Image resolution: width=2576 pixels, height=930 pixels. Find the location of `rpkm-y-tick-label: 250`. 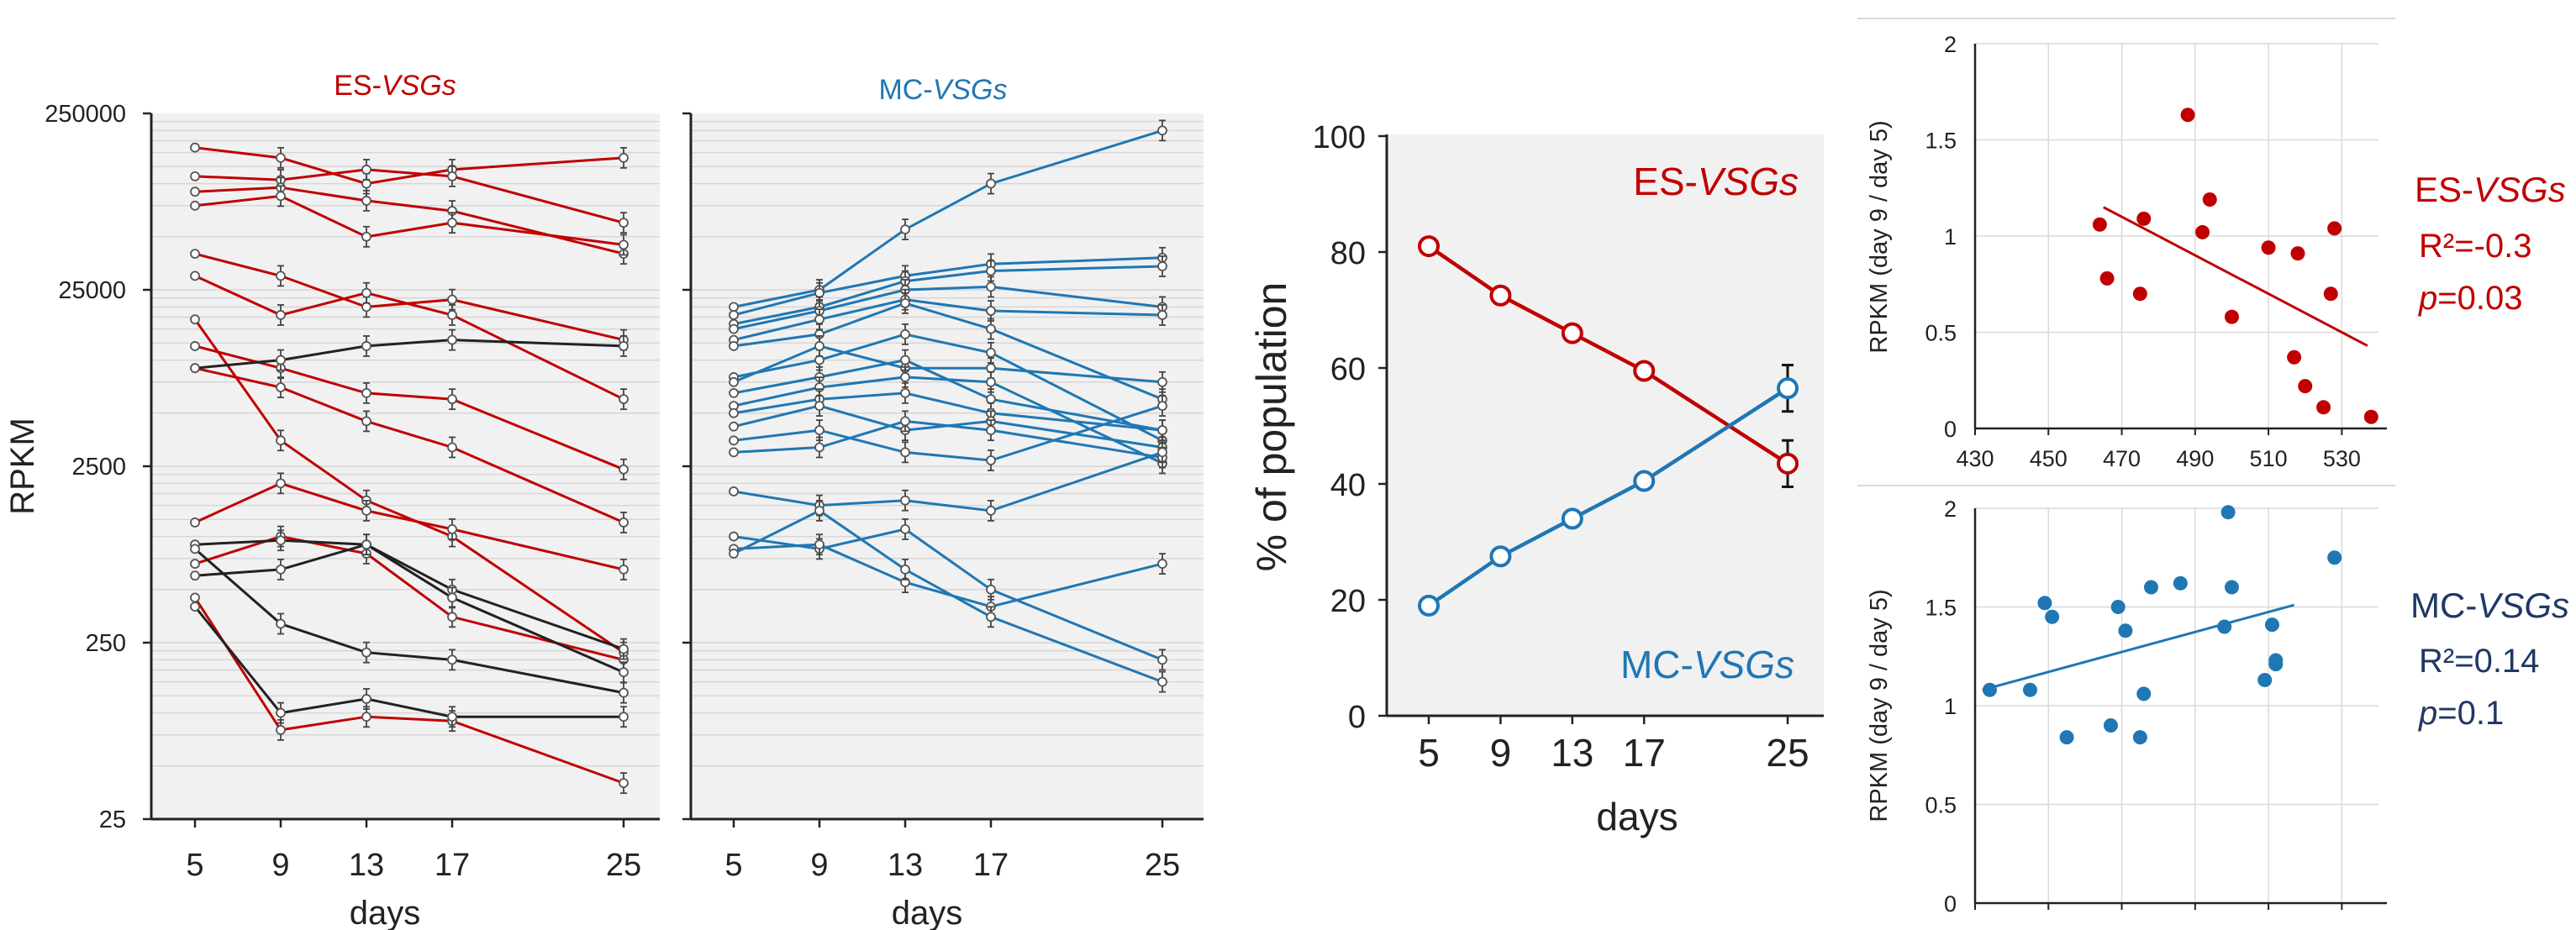

rpkm-y-tick-label: 250 is located at coordinates (106, 643).